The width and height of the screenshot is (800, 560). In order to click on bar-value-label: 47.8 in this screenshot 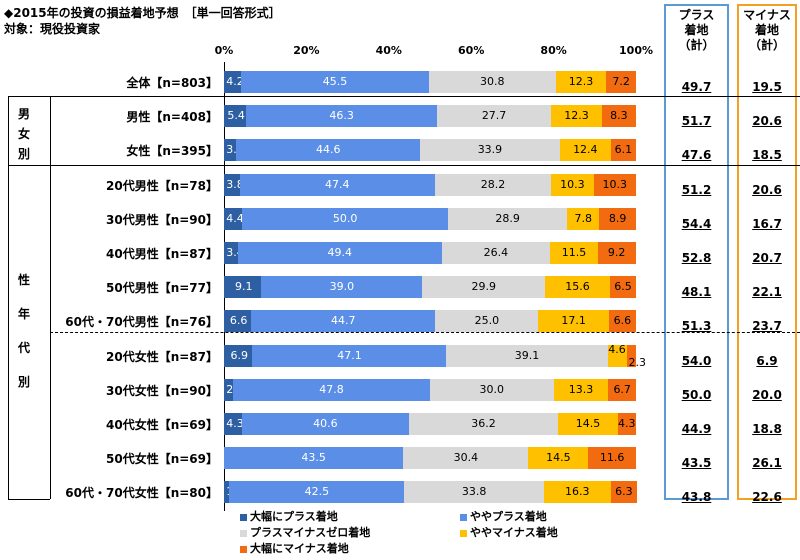, I will do `click(331, 389)`.